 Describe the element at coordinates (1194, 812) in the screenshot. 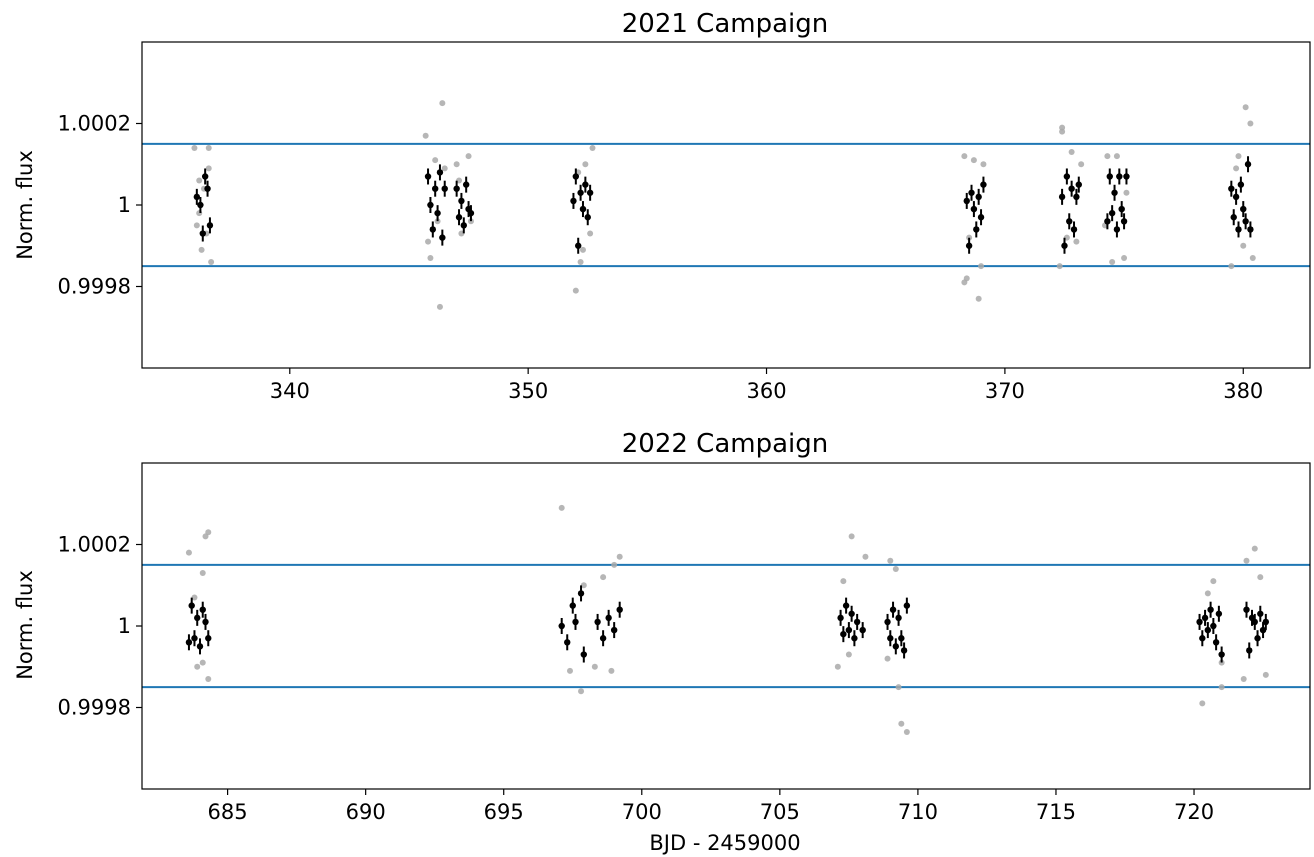

I see `x-tick-label: 720` at that location.